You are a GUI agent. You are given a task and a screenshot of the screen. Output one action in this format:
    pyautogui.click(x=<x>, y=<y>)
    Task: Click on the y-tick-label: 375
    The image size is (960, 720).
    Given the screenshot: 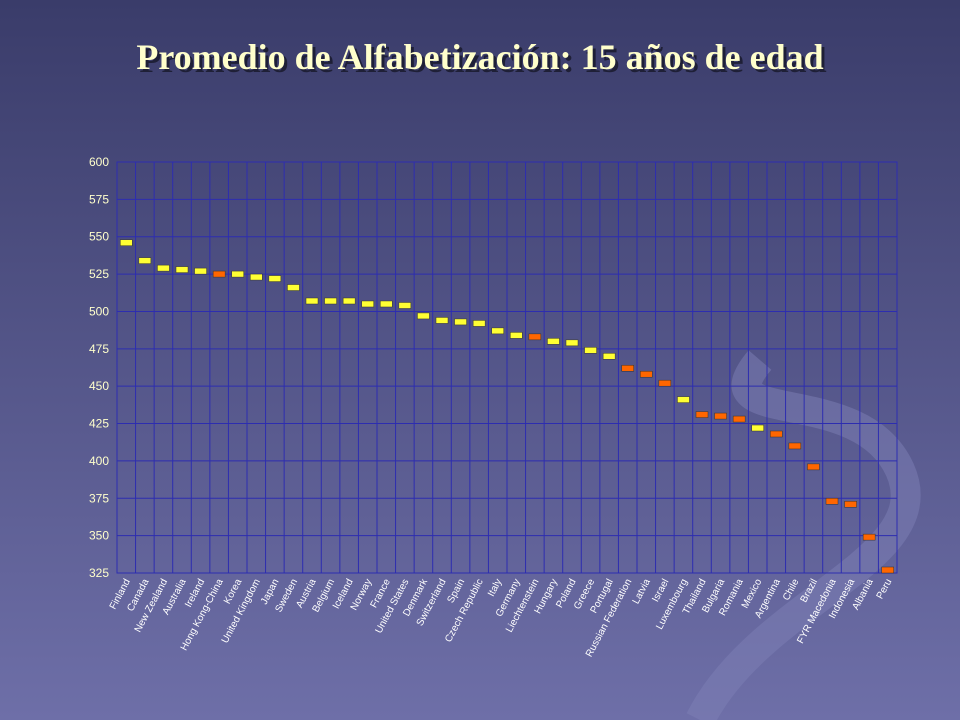 What is the action you would take?
    pyautogui.click(x=99, y=498)
    